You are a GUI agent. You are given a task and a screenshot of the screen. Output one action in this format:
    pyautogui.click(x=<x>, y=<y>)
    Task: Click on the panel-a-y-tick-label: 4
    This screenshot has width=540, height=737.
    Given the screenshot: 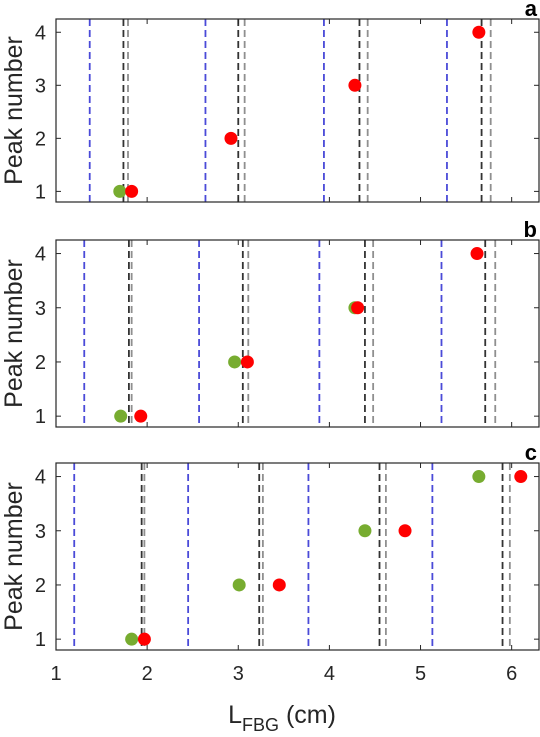 What is the action you would take?
    pyautogui.click(x=40, y=33)
    